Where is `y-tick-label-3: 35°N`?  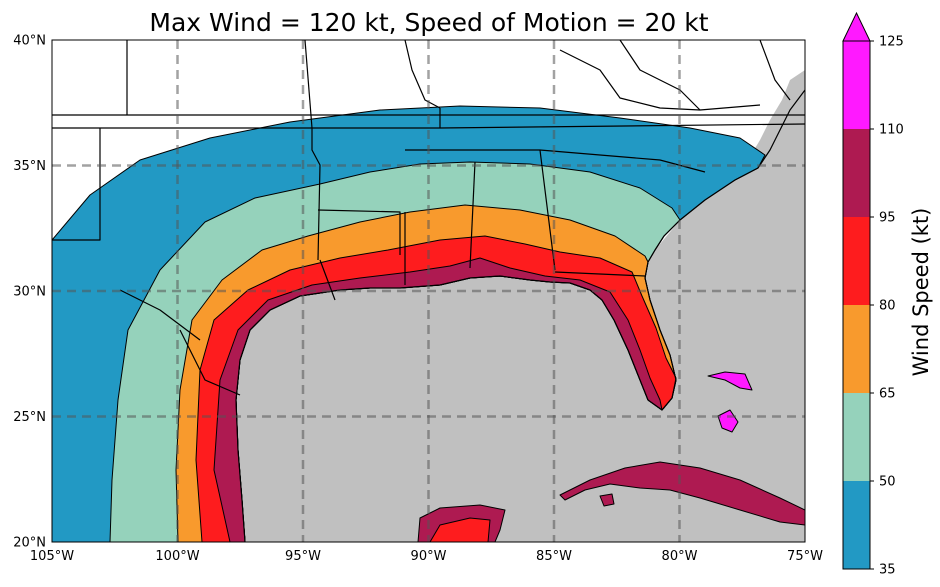
y-tick-label-3: 35°N is located at coordinates (29, 166).